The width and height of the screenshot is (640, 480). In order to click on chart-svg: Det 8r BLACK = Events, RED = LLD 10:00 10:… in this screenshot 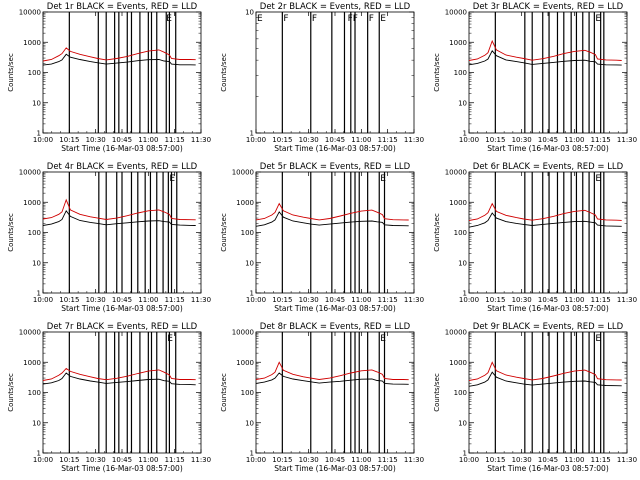, I will do `click(322, 397)`.